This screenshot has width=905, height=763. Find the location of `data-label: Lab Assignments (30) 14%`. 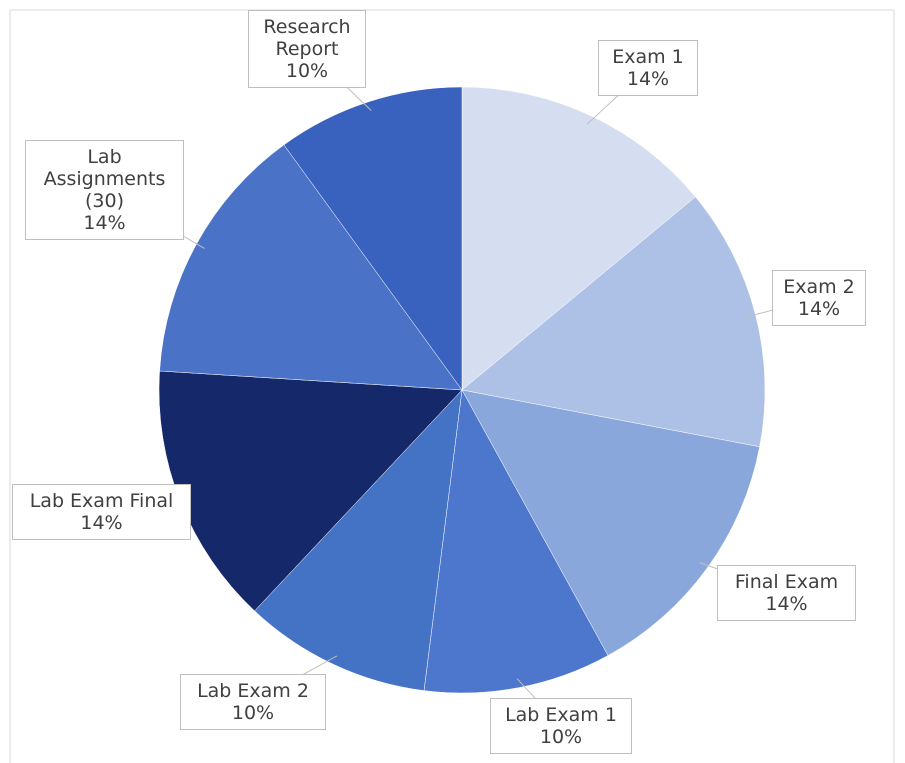

data-label: Lab Assignments (30) 14% is located at coordinates (104, 190).